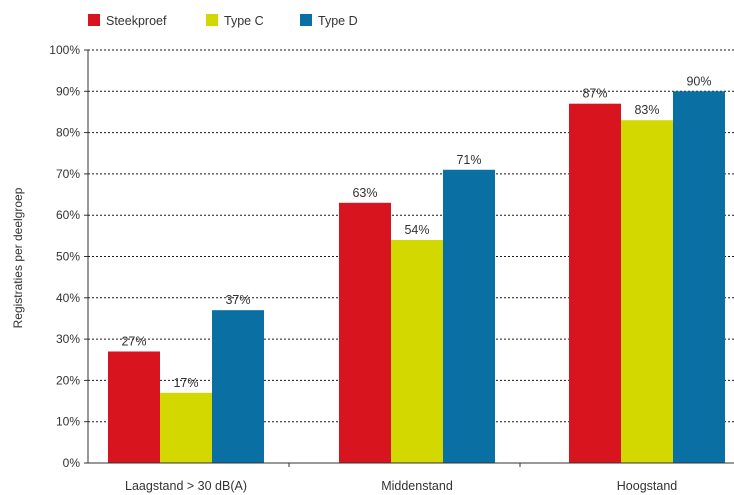 Image resolution: width=734 pixels, height=495 pixels. I want to click on data-label: 90%, so click(698, 81).